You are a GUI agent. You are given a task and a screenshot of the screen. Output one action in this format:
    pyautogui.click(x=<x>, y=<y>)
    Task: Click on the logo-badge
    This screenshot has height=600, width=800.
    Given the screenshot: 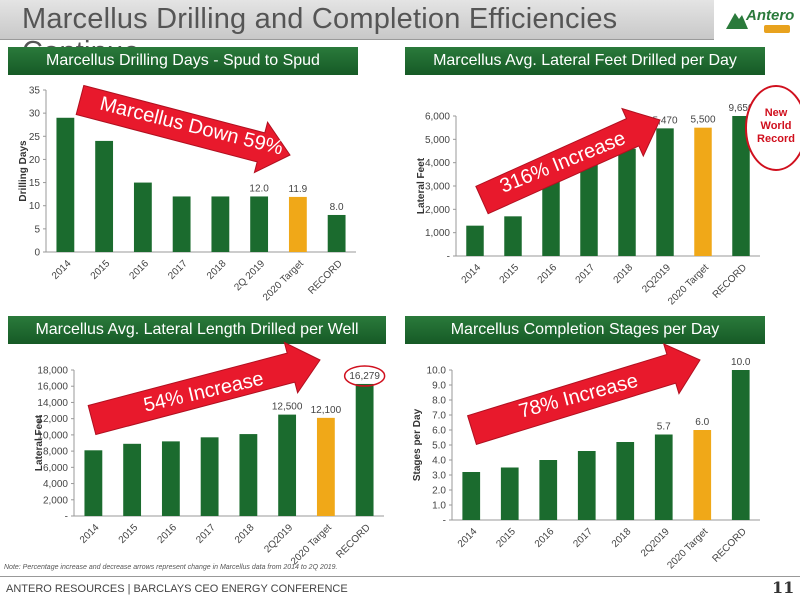 What is the action you would take?
    pyautogui.click(x=777, y=29)
    